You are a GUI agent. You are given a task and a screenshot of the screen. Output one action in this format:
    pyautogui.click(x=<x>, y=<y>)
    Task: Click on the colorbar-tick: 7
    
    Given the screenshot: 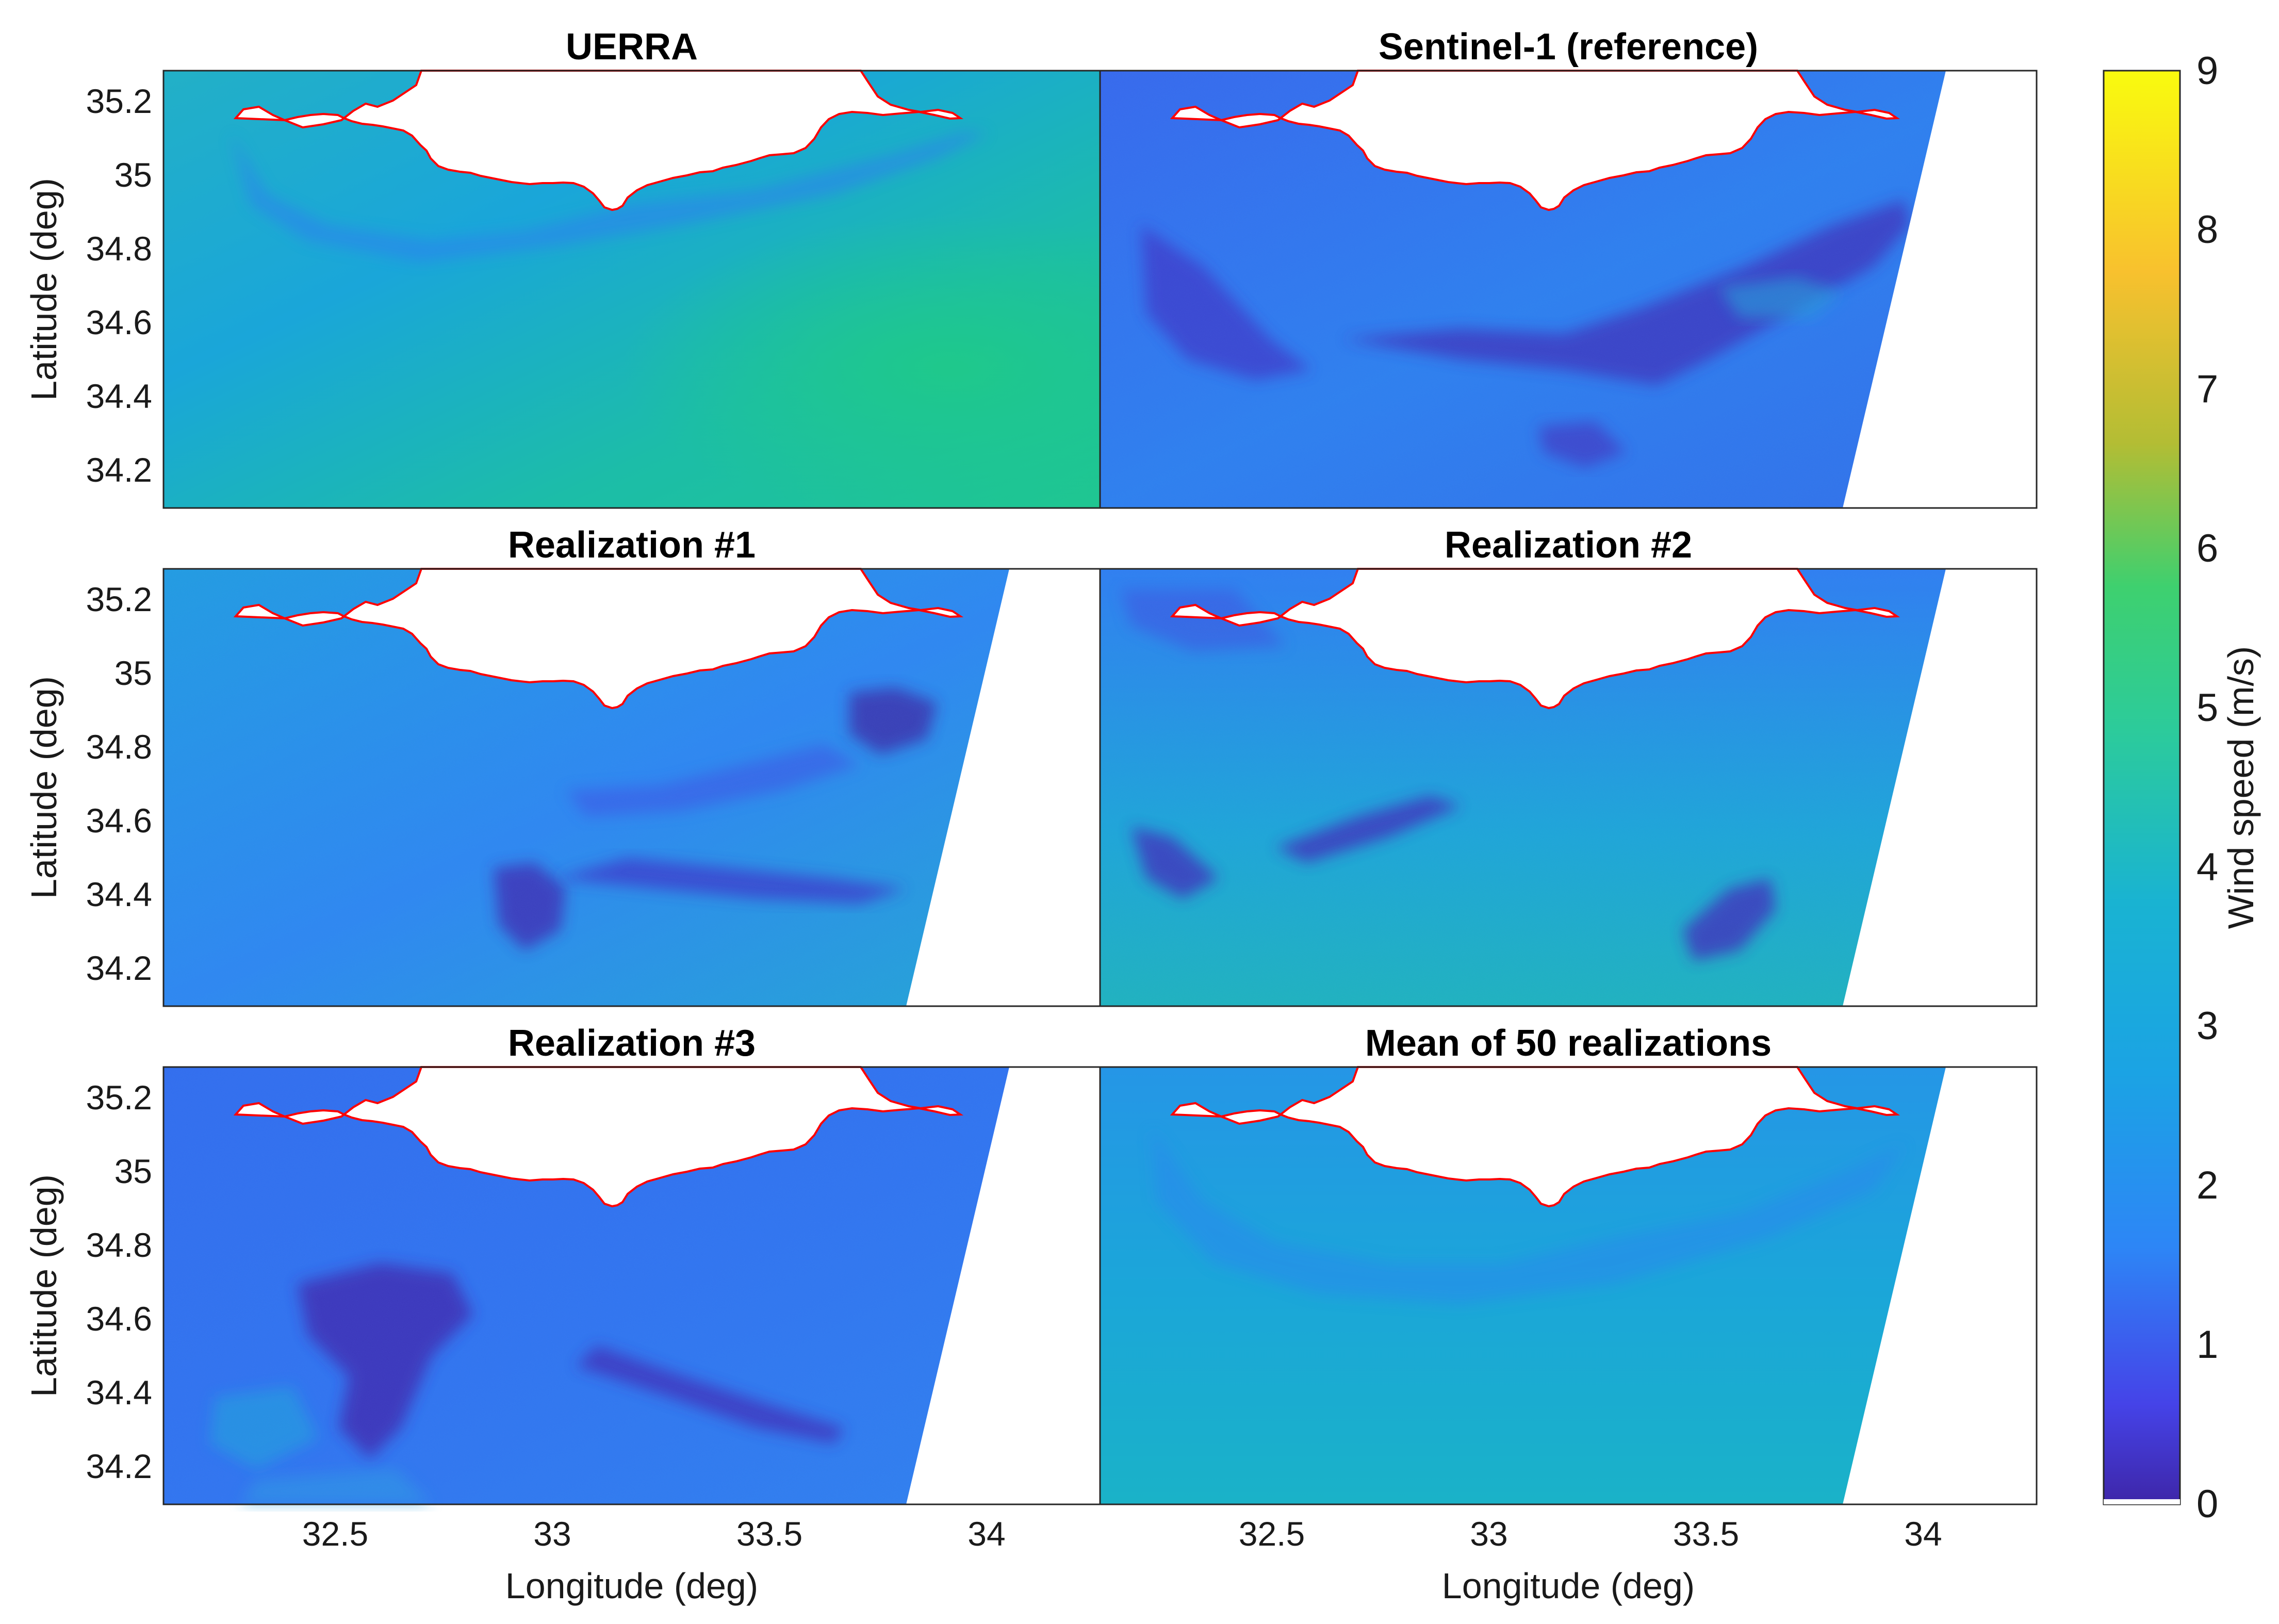 What is the action you would take?
    pyautogui.click(x=2207, y=389)
    